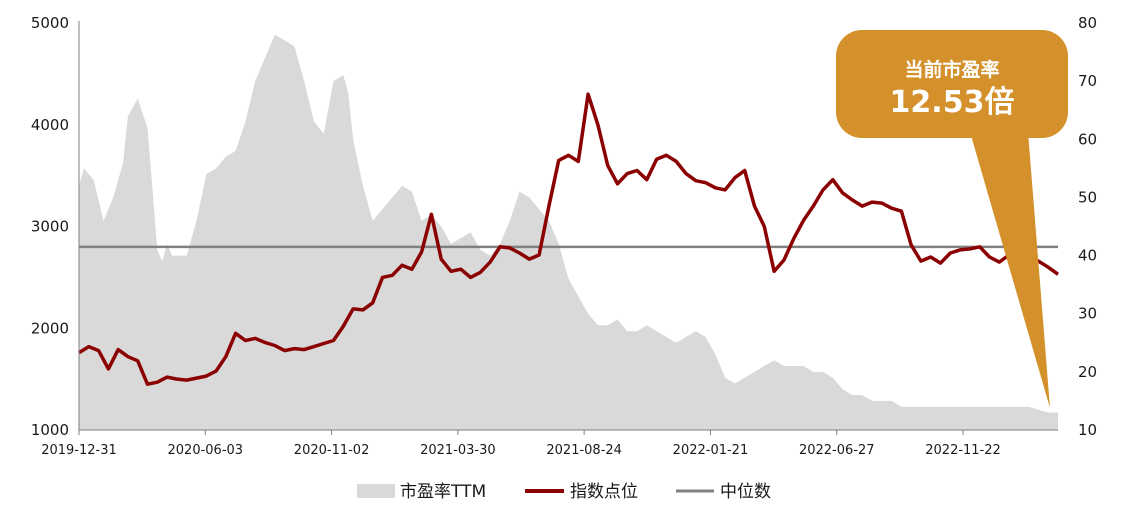 Image resolution: width=1133 pixels, height=515 pixels. Describe the element at coordinates (1010, 270) in the screenshot. I see `callout-pointer` at that location.